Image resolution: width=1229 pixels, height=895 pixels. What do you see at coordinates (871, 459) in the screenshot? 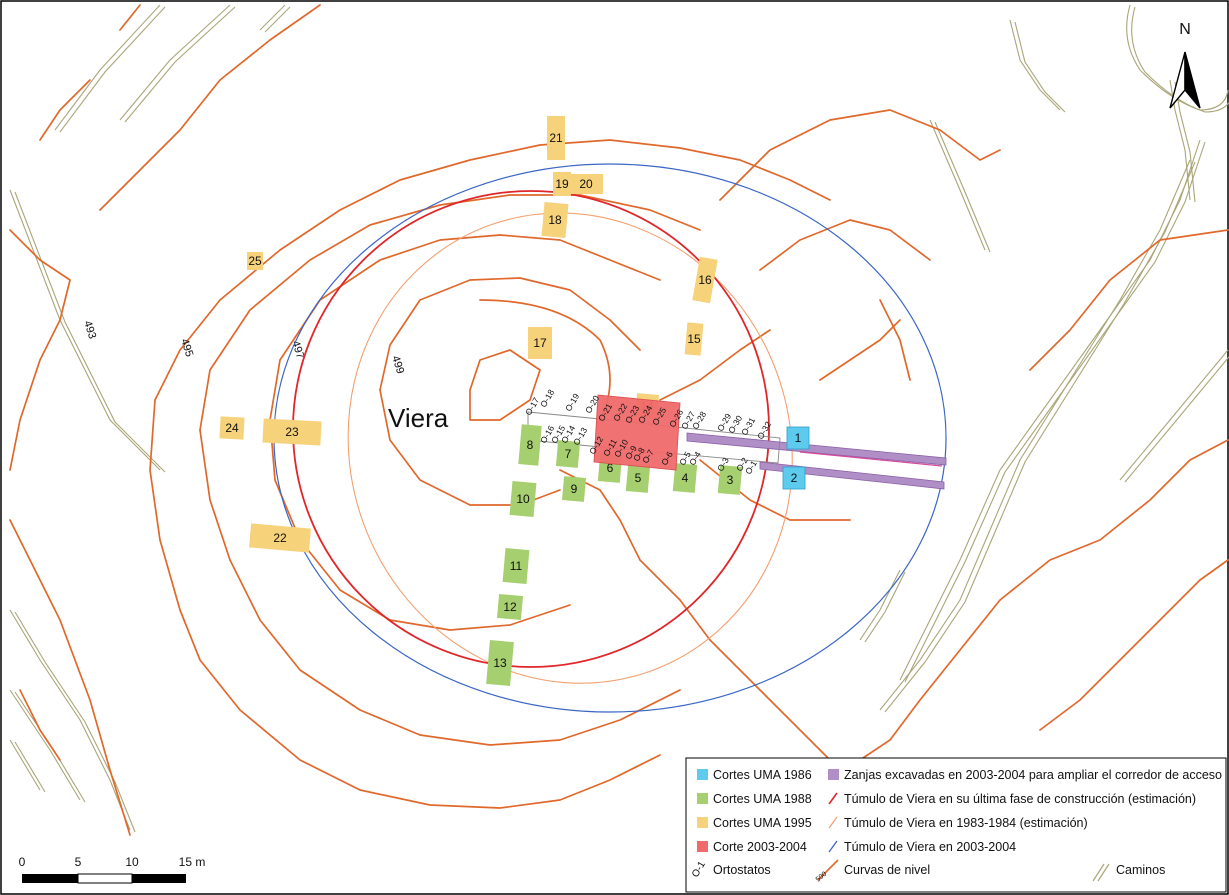
I see `trench-edge-line` at bounding box center [871, 459].